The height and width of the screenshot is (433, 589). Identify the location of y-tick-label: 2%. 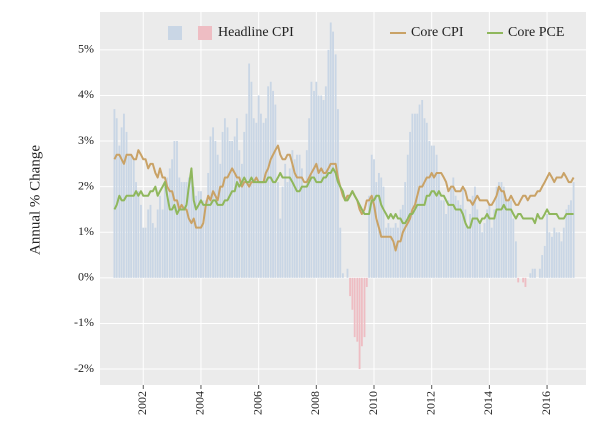
(86, 185).